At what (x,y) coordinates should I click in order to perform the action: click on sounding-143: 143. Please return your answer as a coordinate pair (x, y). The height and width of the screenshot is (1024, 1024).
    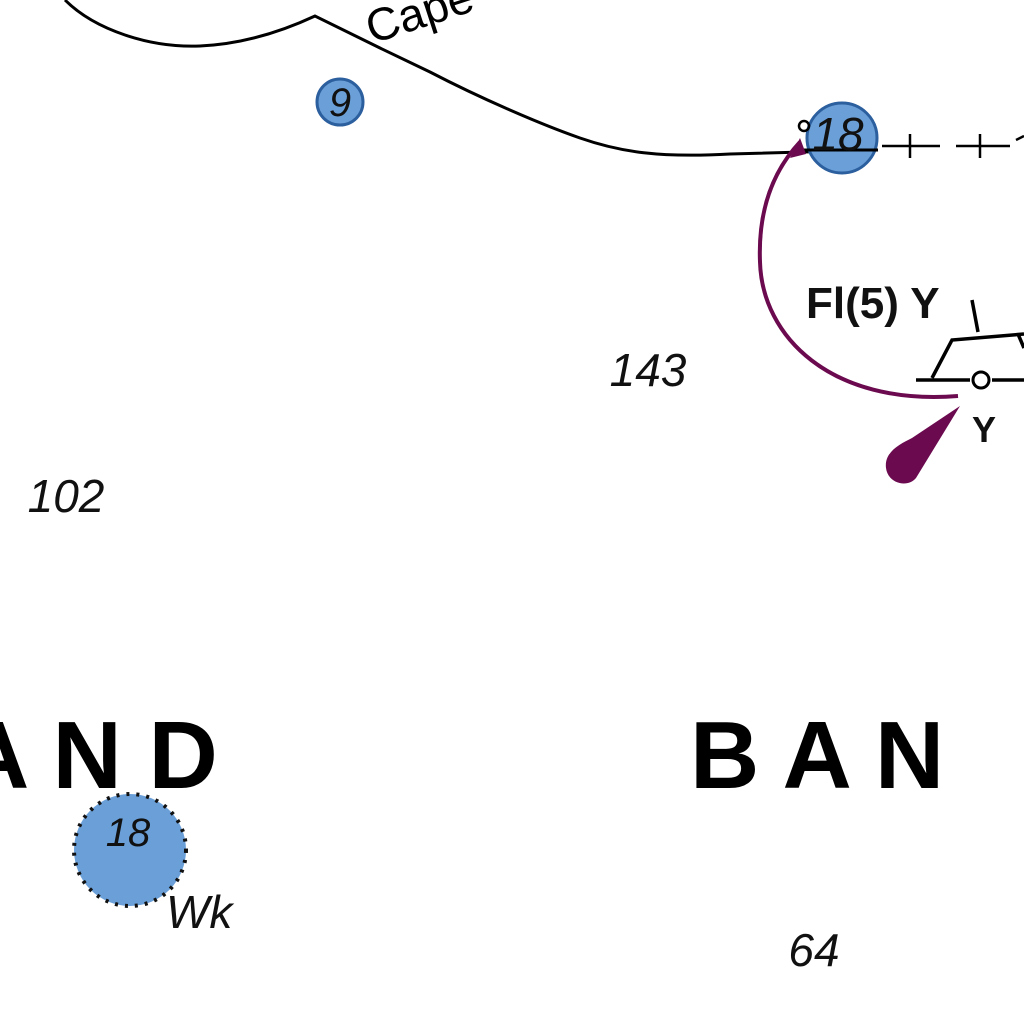
    Looking at the image, I should click on (648, 370).